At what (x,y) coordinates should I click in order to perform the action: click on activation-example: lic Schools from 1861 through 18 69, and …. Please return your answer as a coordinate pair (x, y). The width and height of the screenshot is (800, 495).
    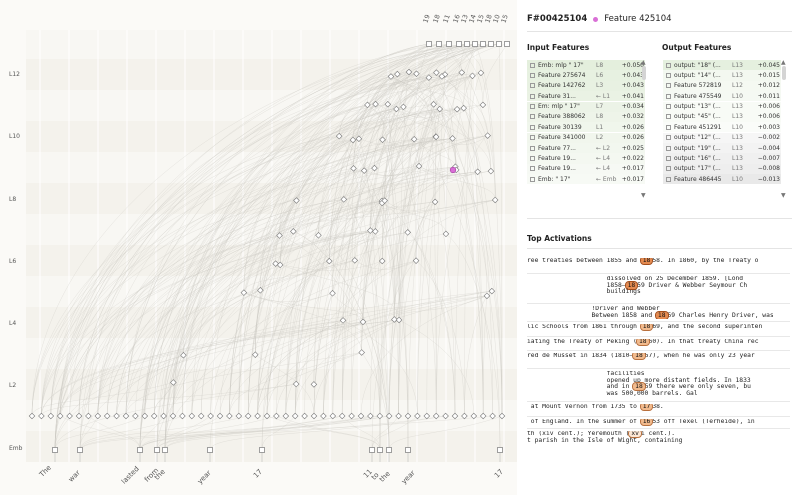
    Looking at the image, I should click on (662, 327).